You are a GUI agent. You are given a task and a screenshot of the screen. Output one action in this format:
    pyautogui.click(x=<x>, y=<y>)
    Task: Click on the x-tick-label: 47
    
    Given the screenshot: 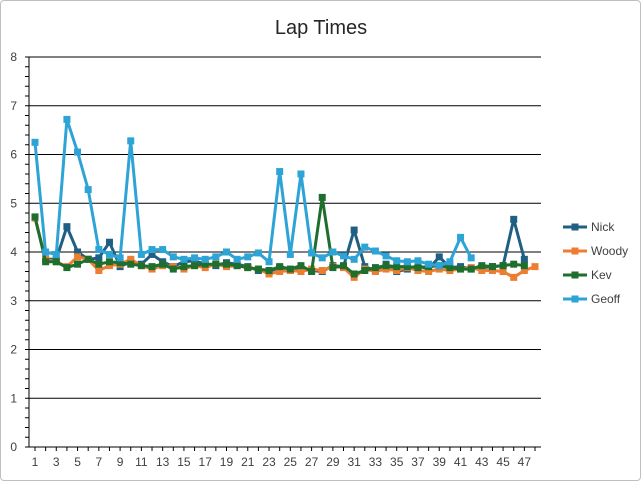 What is the action you would take?
    pyautogui.click(x=525, y=462)
    